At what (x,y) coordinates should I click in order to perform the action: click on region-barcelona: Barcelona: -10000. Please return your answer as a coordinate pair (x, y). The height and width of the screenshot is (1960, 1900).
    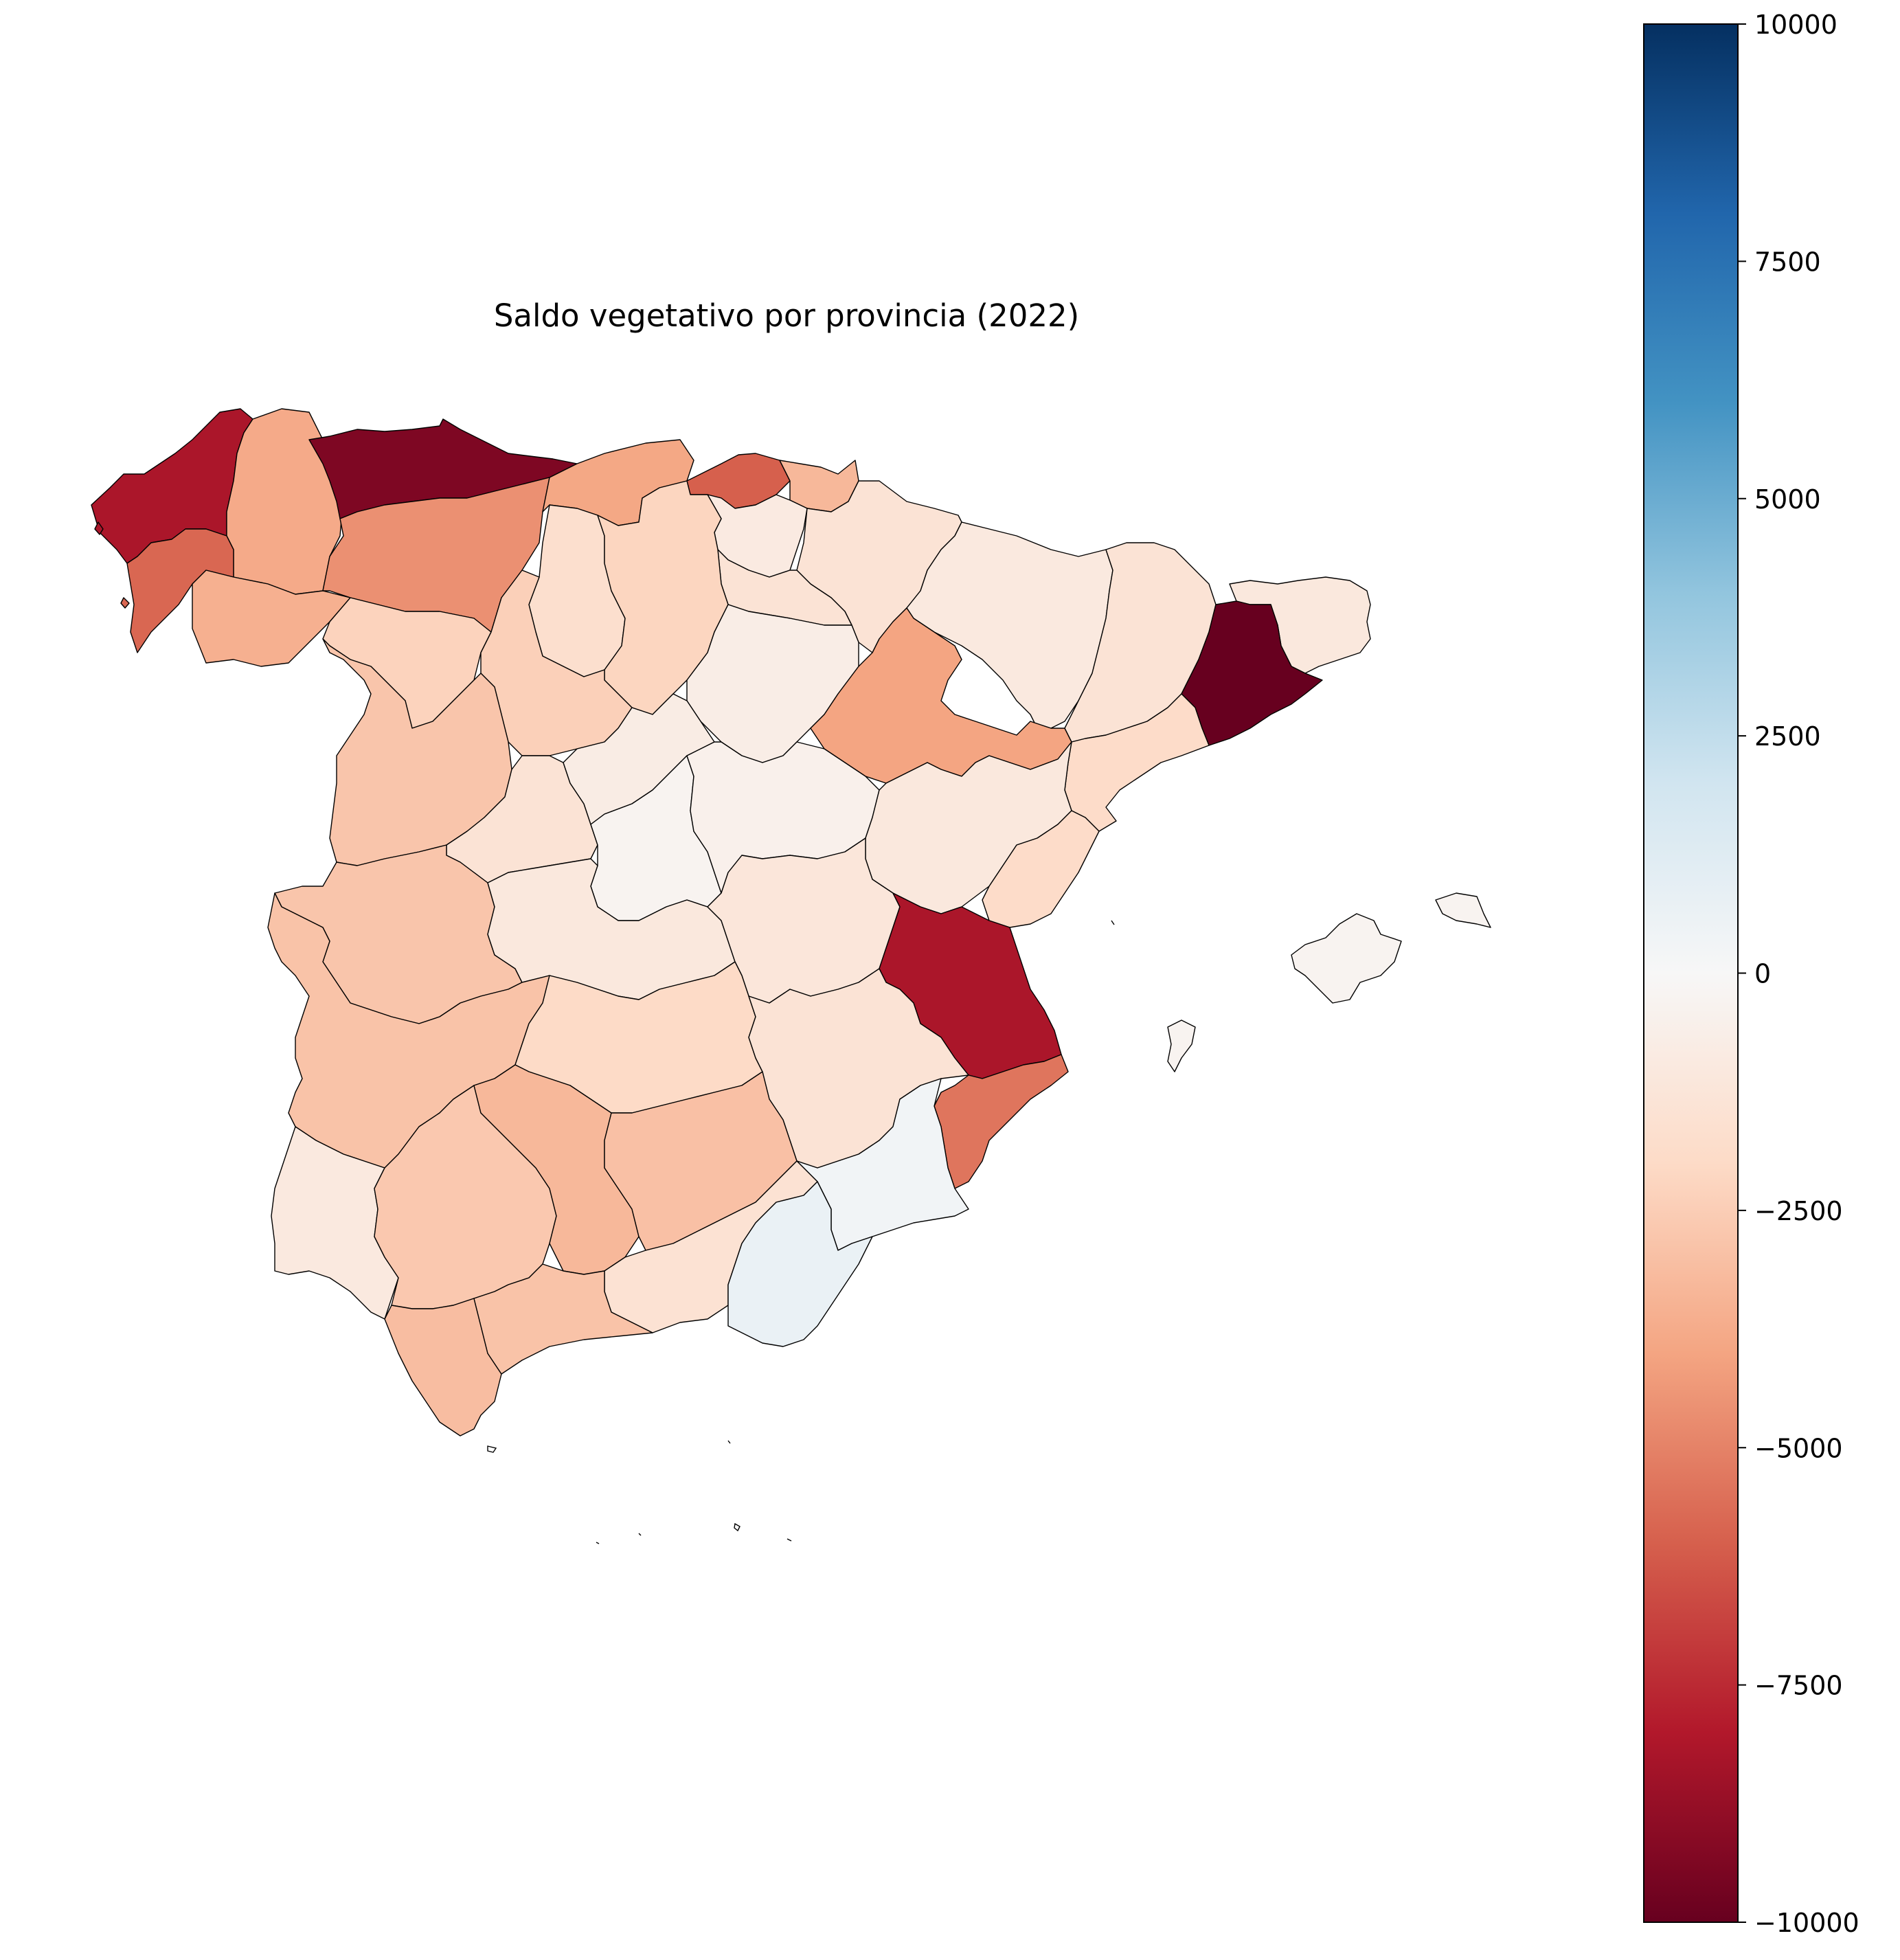
    Looking at the image, I should click on (1252, 673).